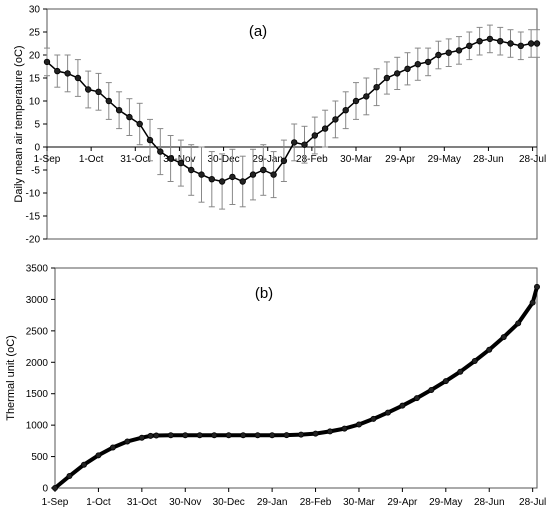 The image size is (550, 513). I want to click on x-tick-label: 31-Oct, so click(135, 159).